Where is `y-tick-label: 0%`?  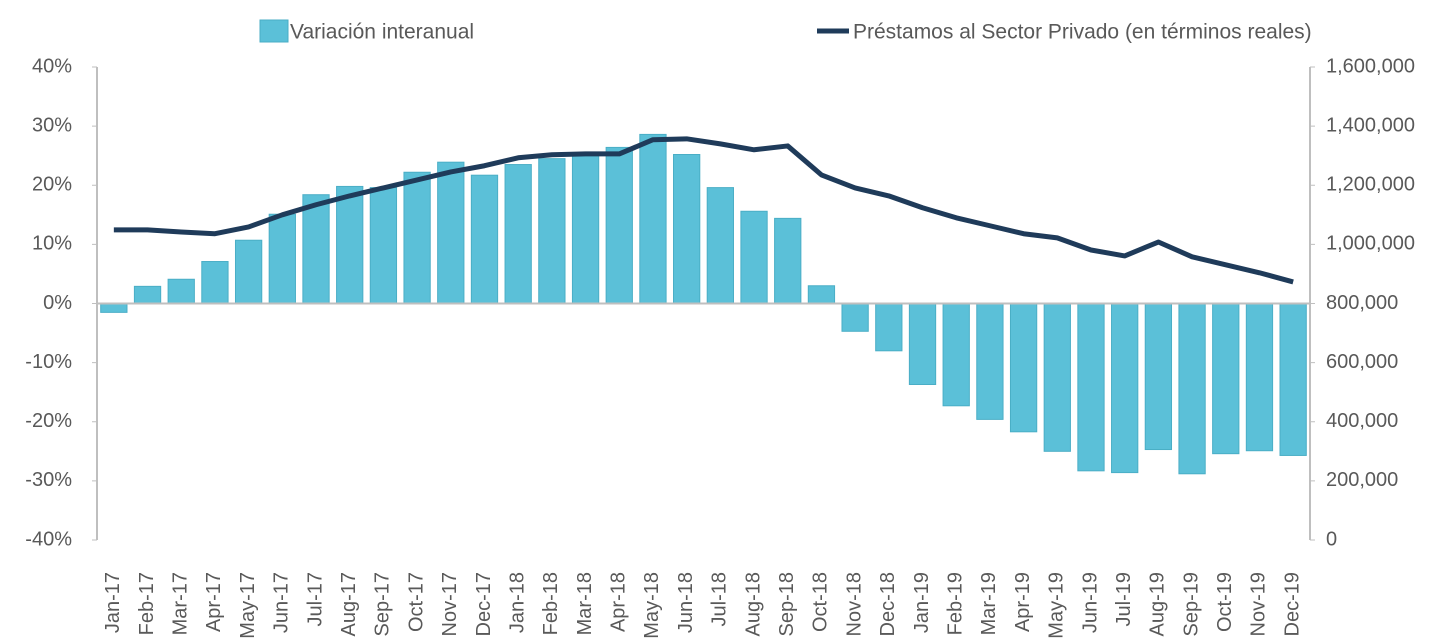 y-tick-label: 0% is located at coordinates (57, 303).